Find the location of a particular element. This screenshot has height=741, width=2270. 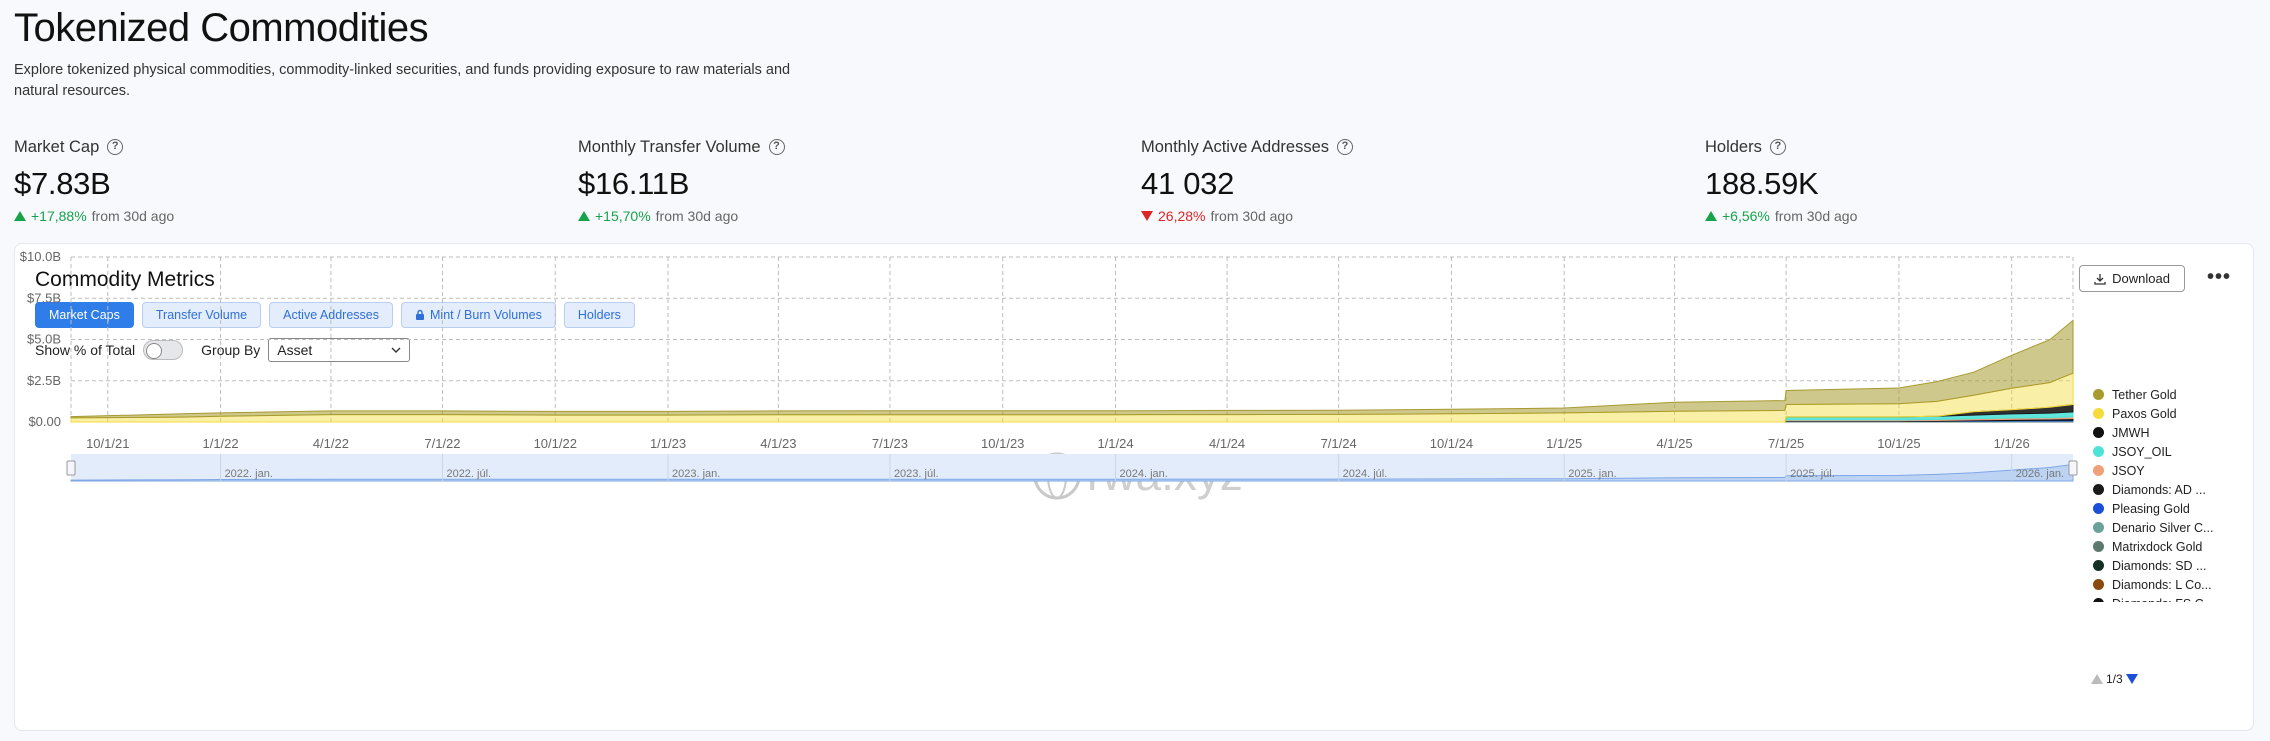

y-tick-label: $0.00 is located at coordinates (44, 421).